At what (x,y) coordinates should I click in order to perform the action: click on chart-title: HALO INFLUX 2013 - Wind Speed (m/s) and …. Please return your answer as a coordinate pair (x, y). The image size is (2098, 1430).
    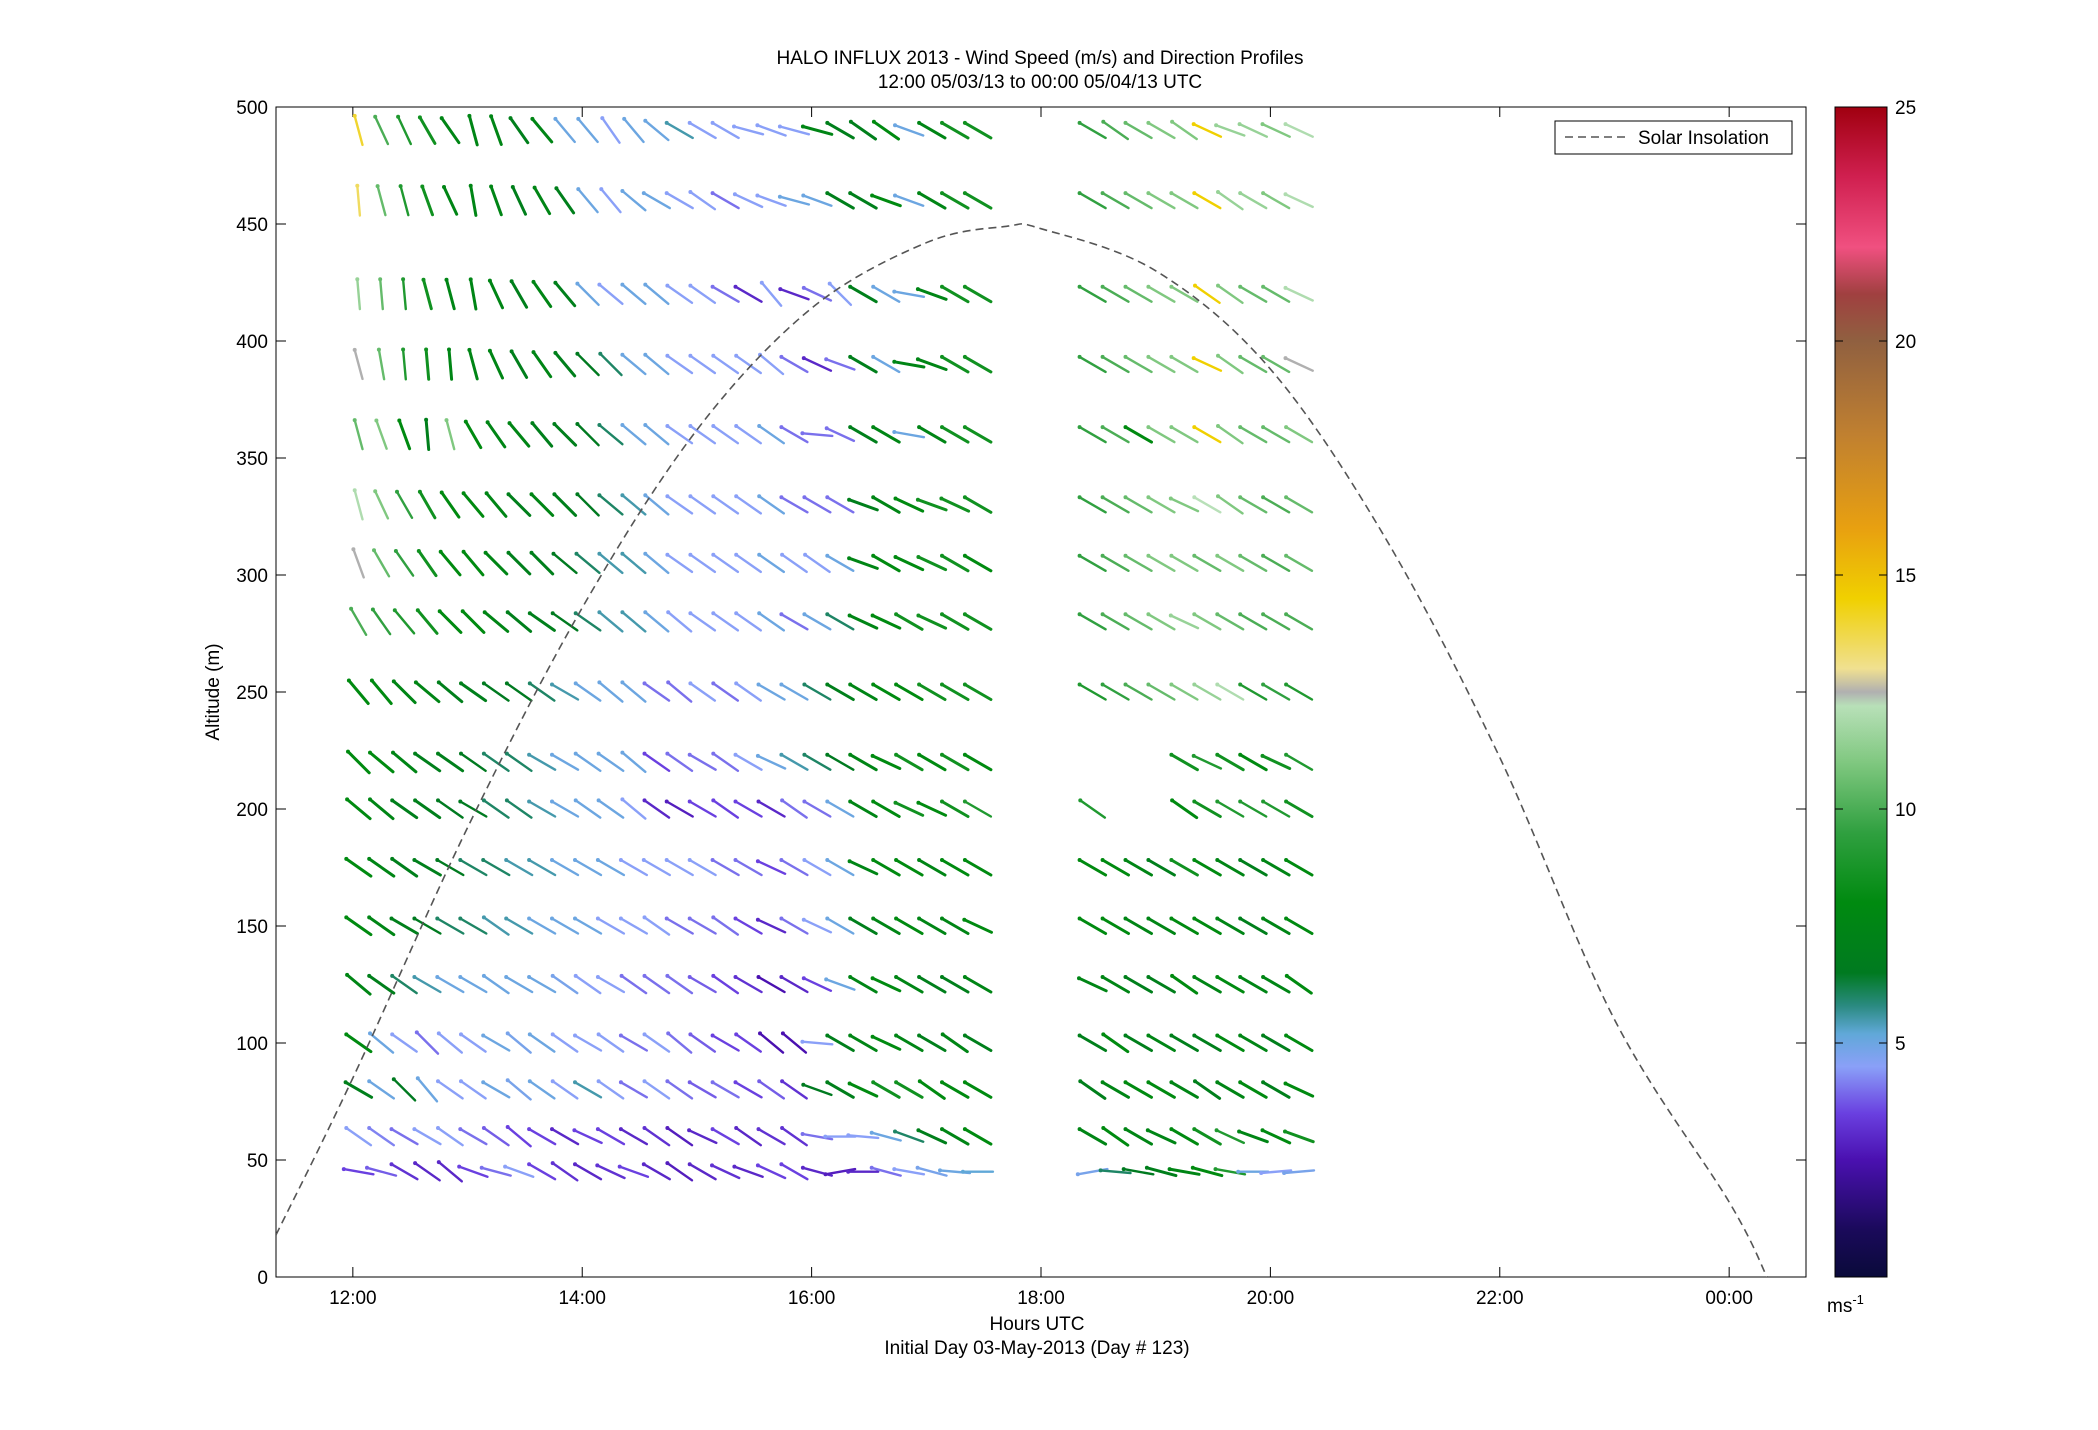
    Looking at the image, I should click on (1040, 58).